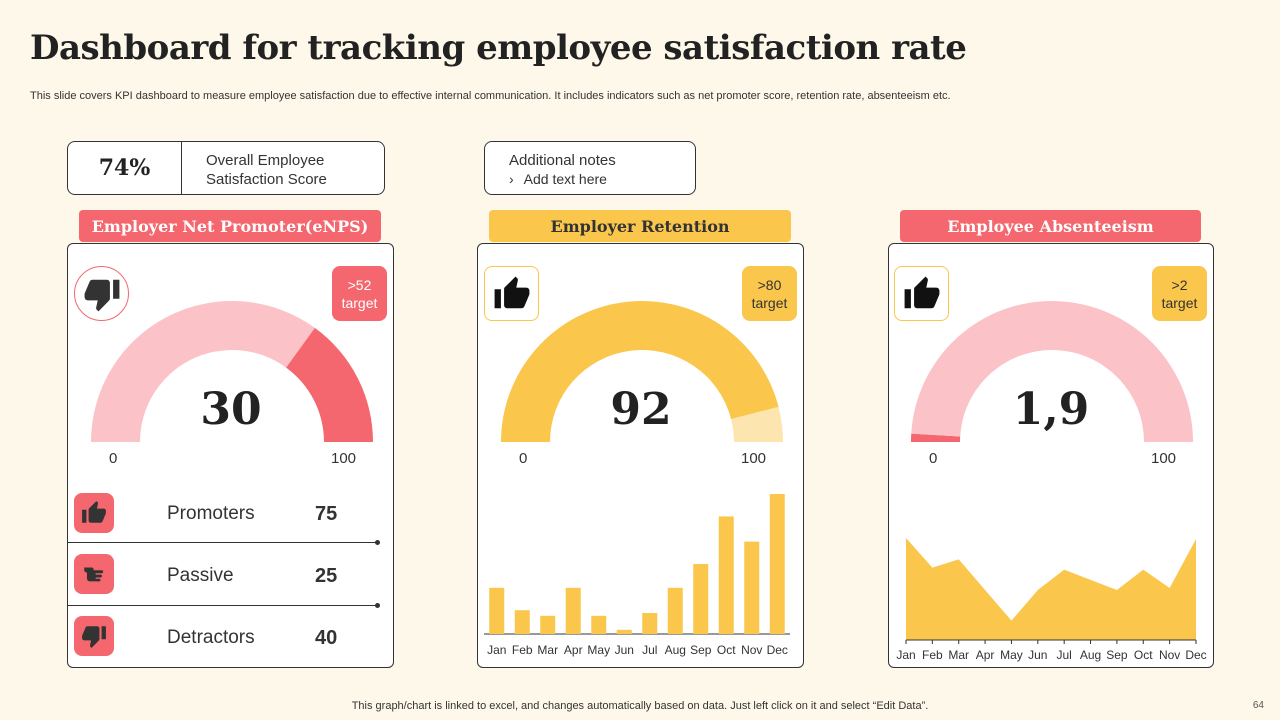  I want to click on satisfaction-score-box: 74% Overall Employee Satisfaction Score, so click(226, 168).